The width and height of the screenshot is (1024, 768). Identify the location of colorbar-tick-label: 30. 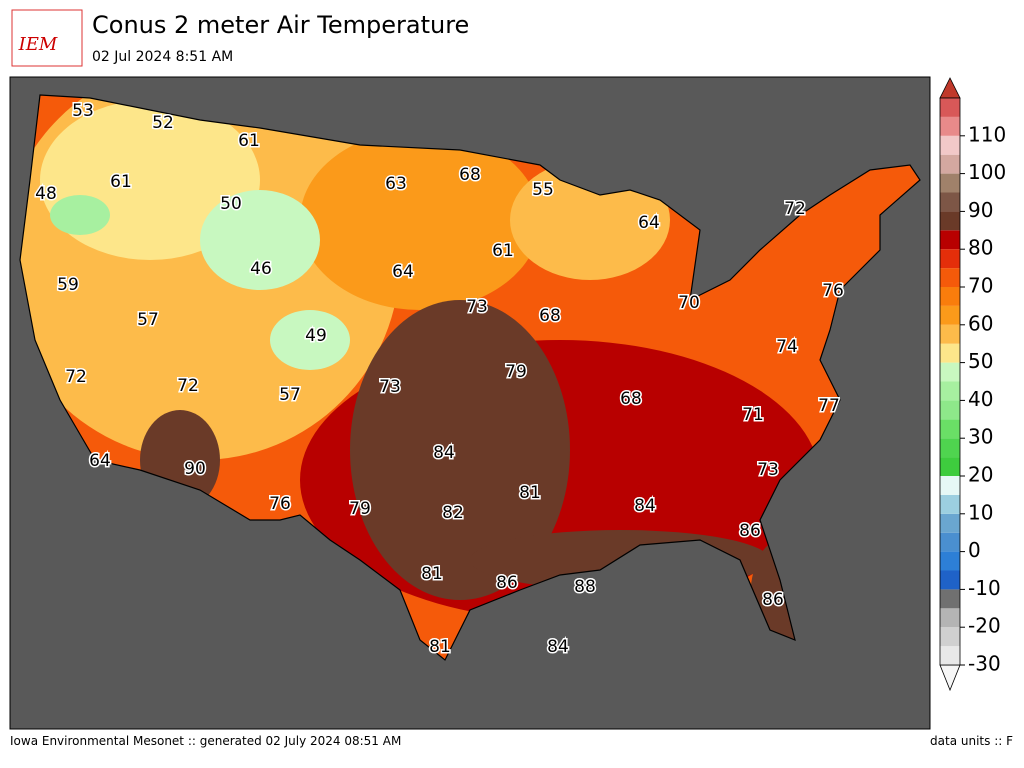
(980, 437).